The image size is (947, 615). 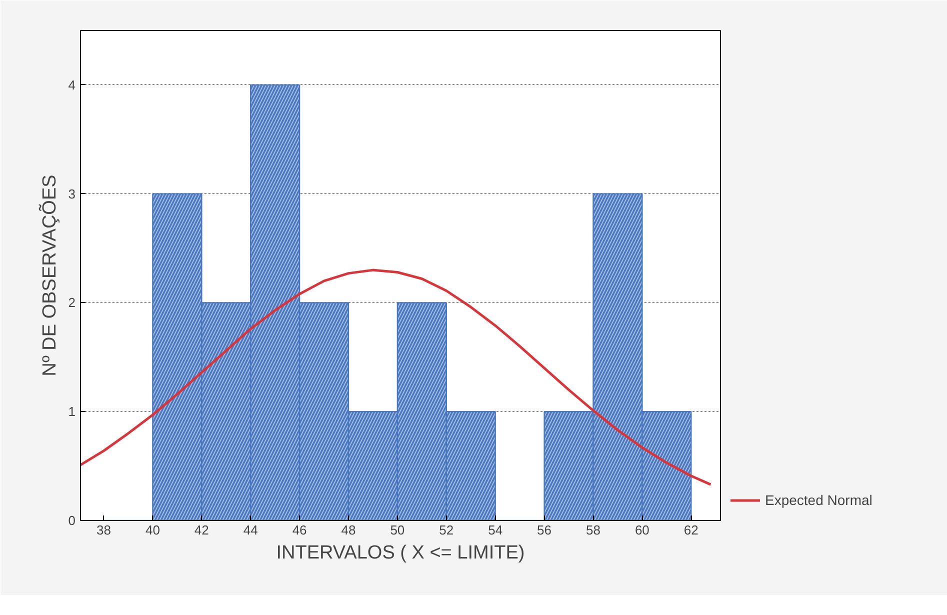 I want to click on y-tick-label: 2, so click(x=72, y=302).